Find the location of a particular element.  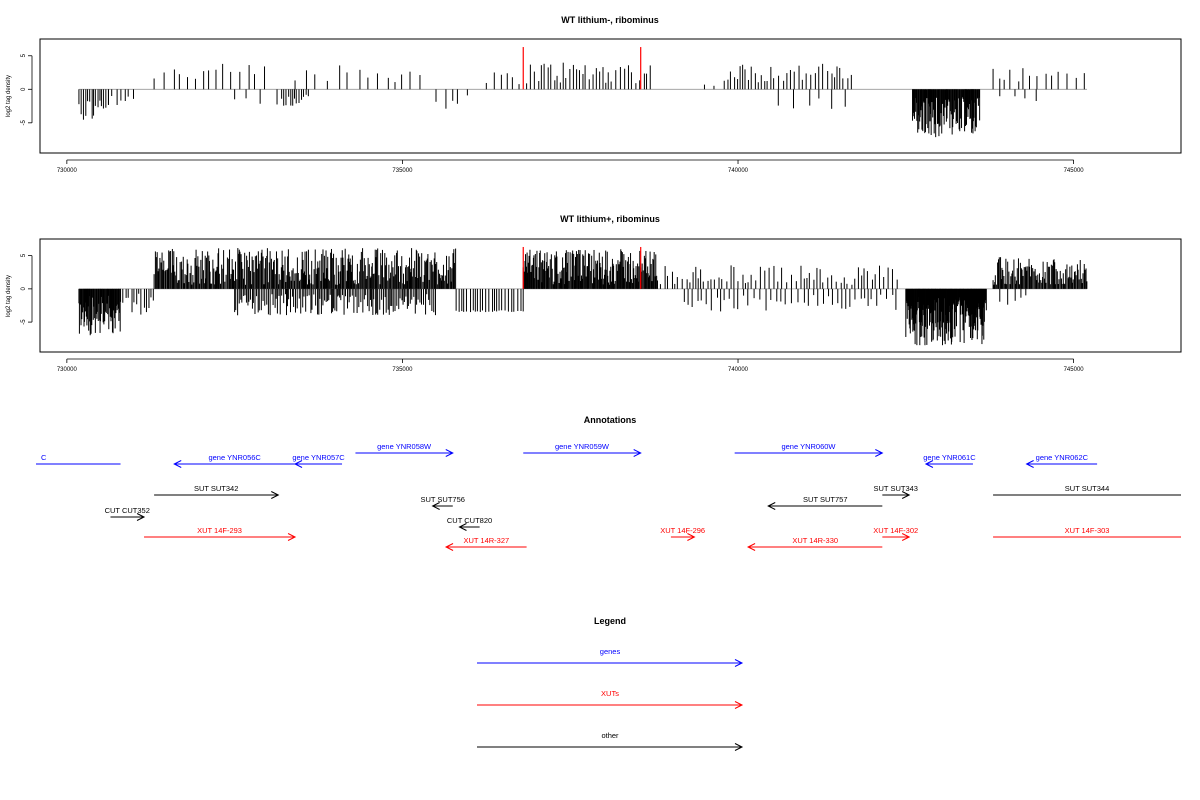

annotation-feature: XUT 14R-327 is located at coordinates (485, 543).